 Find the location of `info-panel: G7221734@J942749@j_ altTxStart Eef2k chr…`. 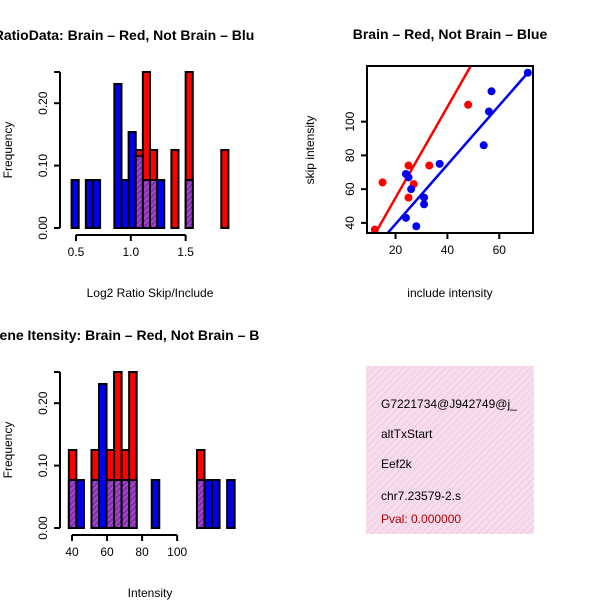

info-panel: G7221734@J942749@j_ altTxStart Eef2k chr… is located at coordinates (450, 450).